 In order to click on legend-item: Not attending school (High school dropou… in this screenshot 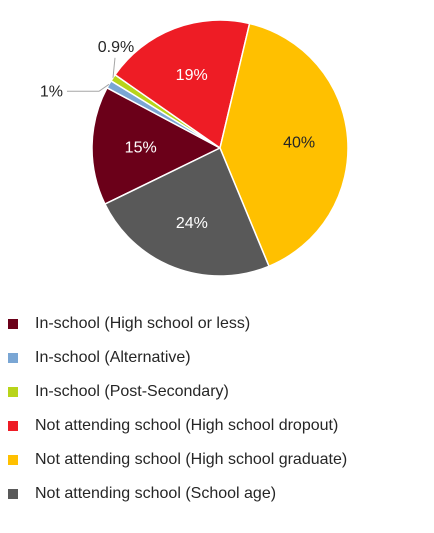, I will do `click(220, 426)`.